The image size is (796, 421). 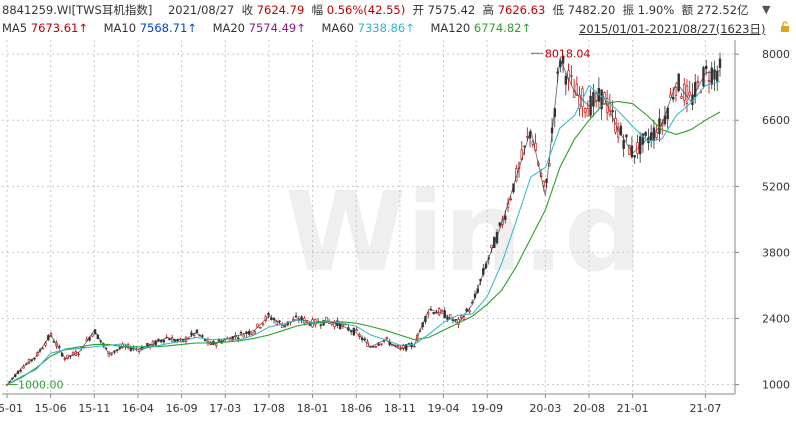 I want to click on low-label: 低, so click(x=558, y=10).